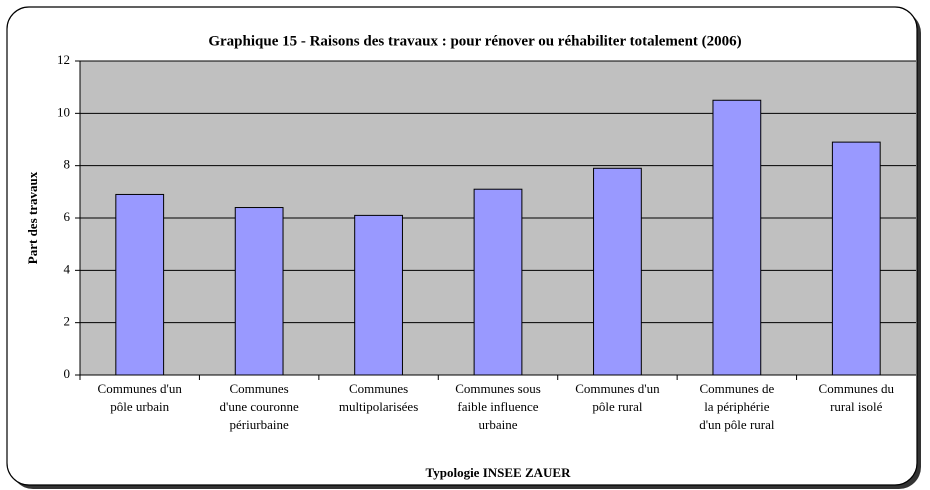 Image resolution: width=930 pixels, height=490 pixels. I want to click on y-tick-label: 2, so click(67, 321).